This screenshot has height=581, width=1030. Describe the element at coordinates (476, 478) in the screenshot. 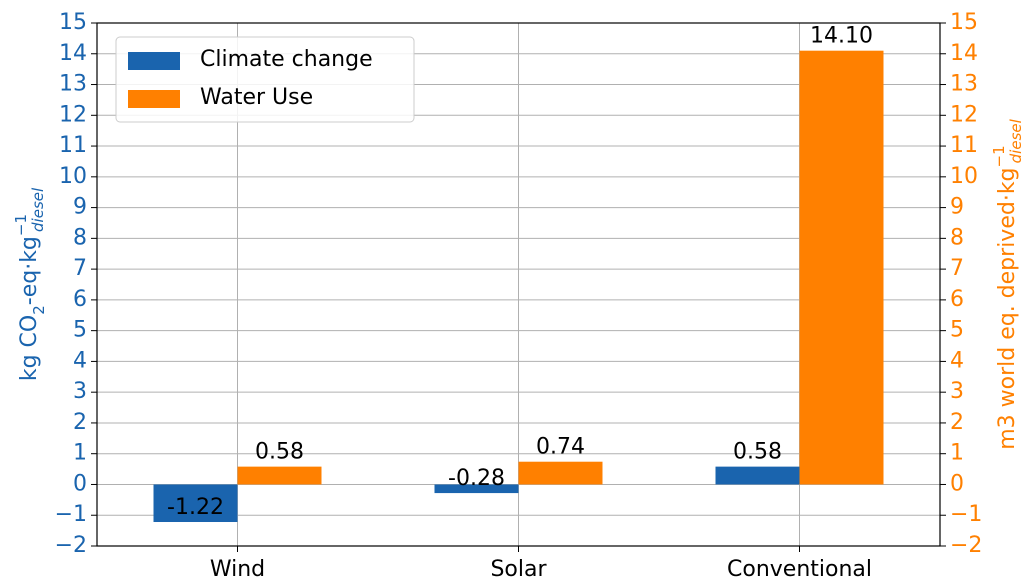

I see `data-label: -0.28` at that location.